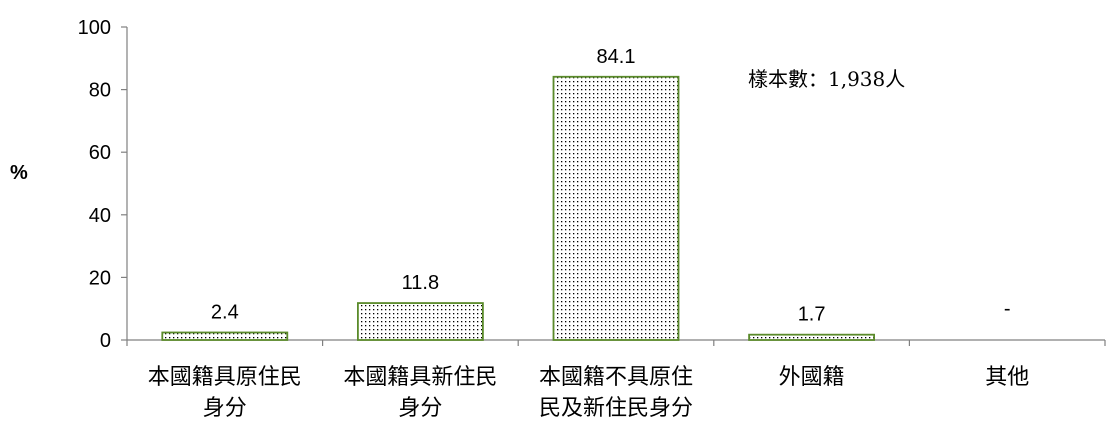  Describe the element at coordinates (812, 315) in the screenshot. I see `data-label: 1.7` at that location.